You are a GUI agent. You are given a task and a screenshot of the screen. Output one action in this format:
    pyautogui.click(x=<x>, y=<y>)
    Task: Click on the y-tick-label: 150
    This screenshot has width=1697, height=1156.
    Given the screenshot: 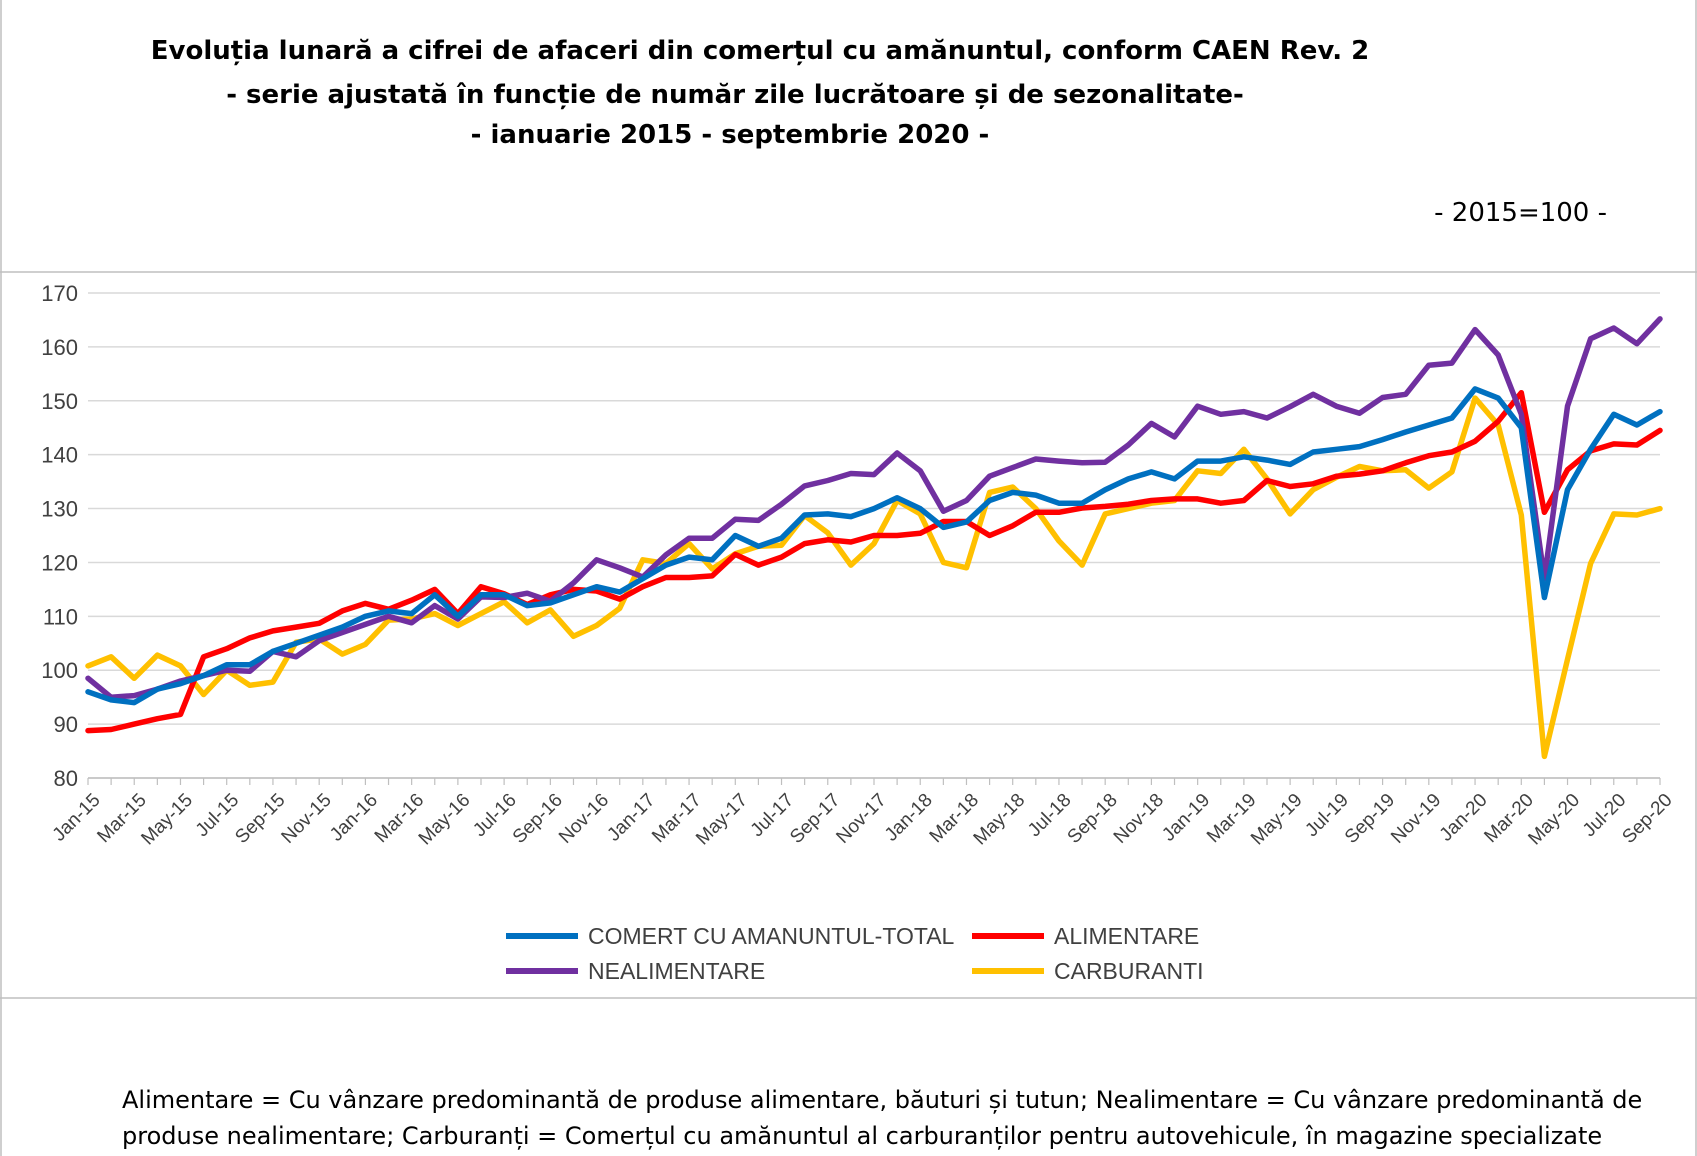 What is the action you would take?
    pyautogui.click(x=59, y=401)
    